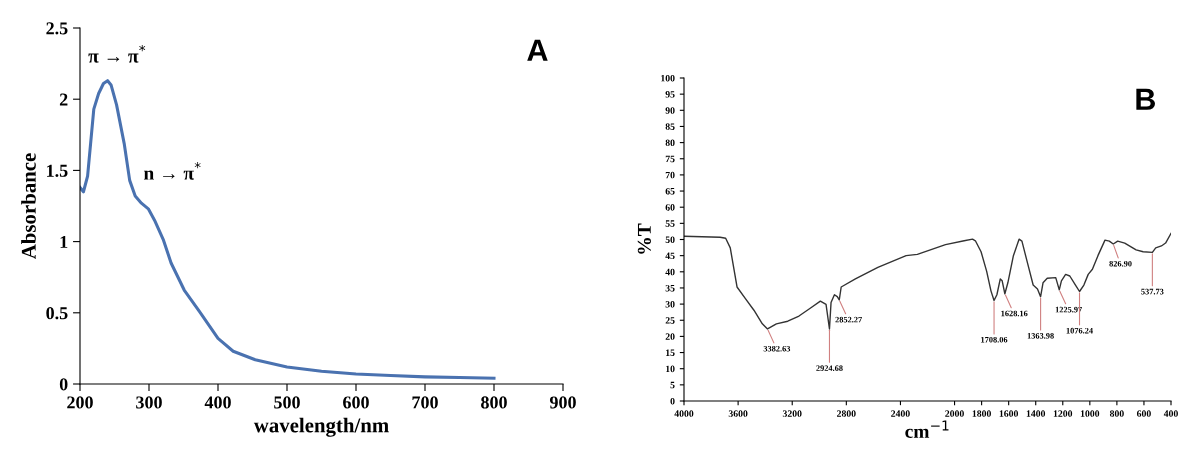  Describe the element at coordinates (670, 143) in the screenshot. I see `y-tick-label: 80` at that location.